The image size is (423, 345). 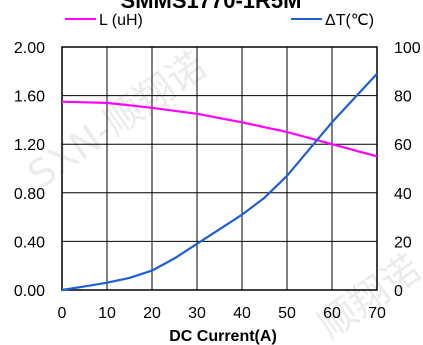 I want to click on legend: L (uH) ΔT(℃), so click(x=219, y=20).